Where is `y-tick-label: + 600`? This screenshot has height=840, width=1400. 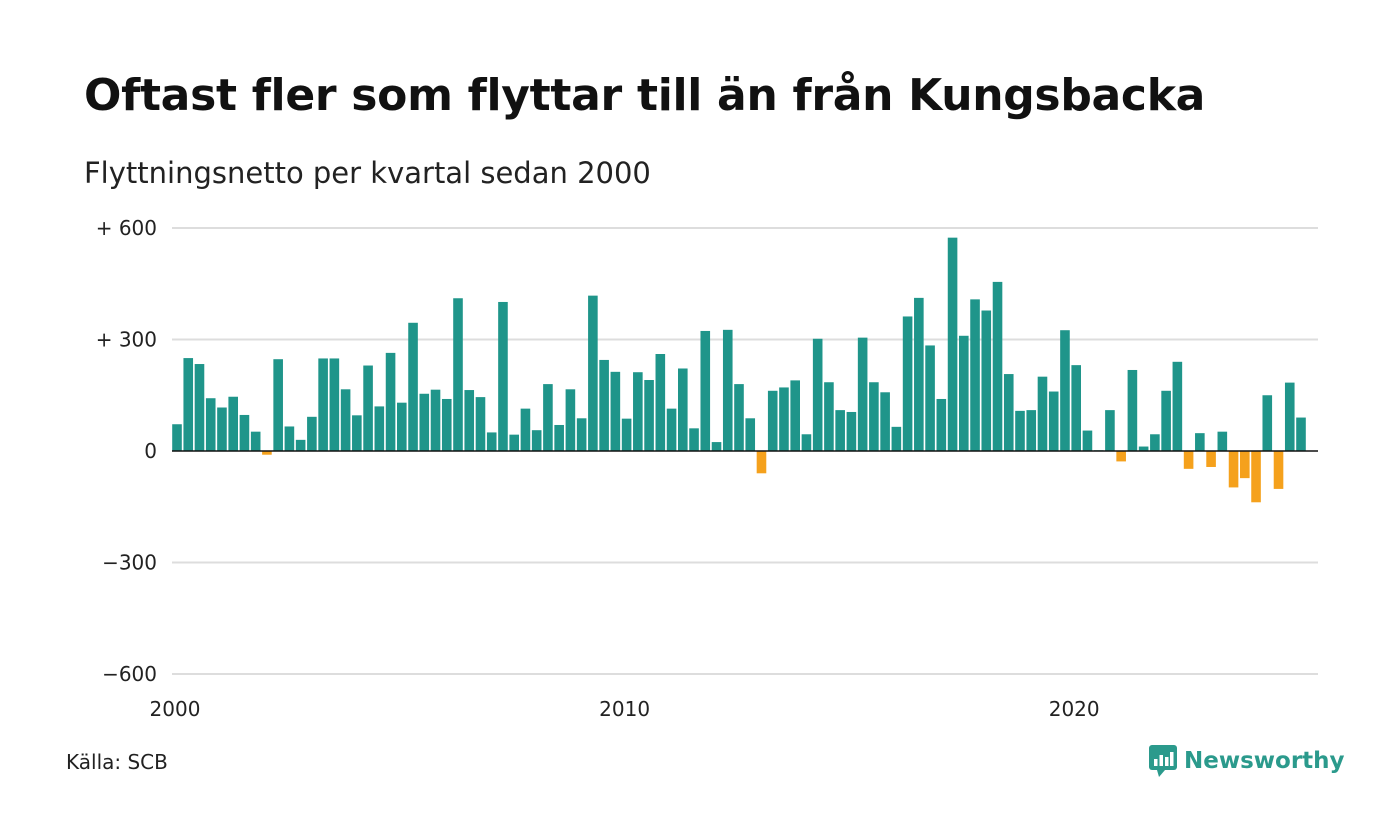 y-tick-label: + 600 is located at coordinates (126, 228).